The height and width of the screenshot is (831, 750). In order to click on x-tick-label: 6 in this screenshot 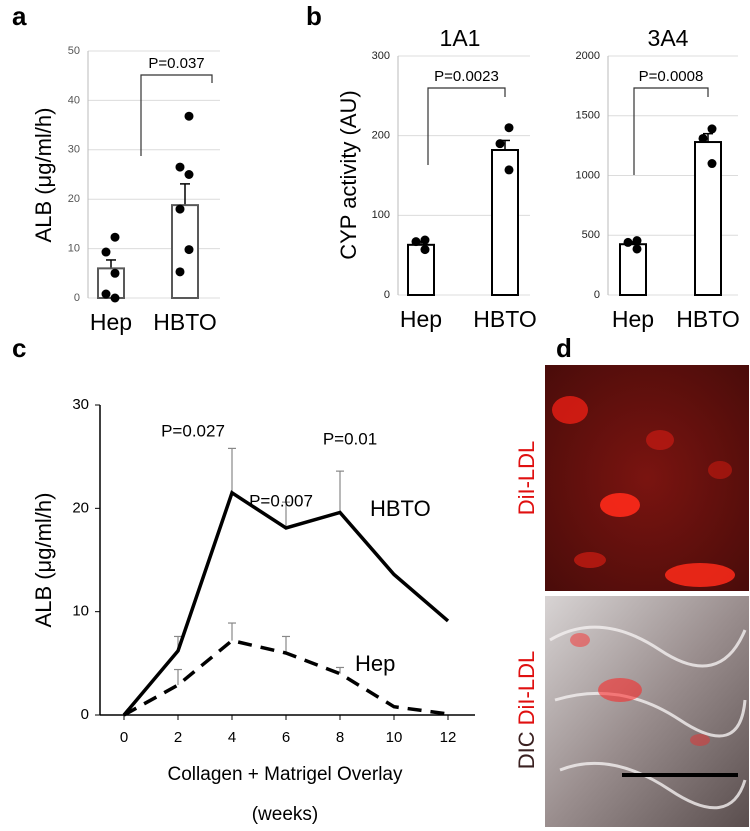, I will do `click(286, 737)`.